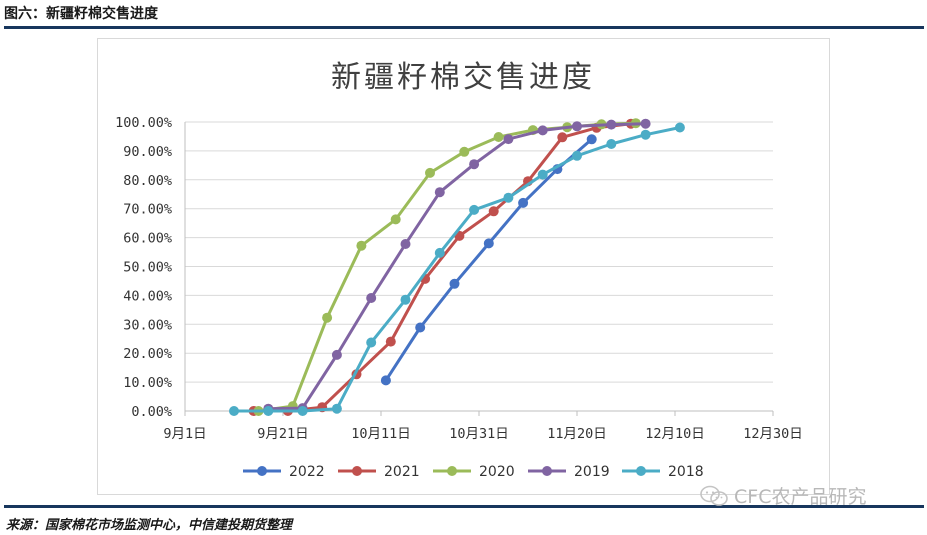 The image size is (927, 535). What do you see at coordinates (577, 434) in the screenshot?
I see `x-tick-label: 11月20日` at bounding box center [577, 434].